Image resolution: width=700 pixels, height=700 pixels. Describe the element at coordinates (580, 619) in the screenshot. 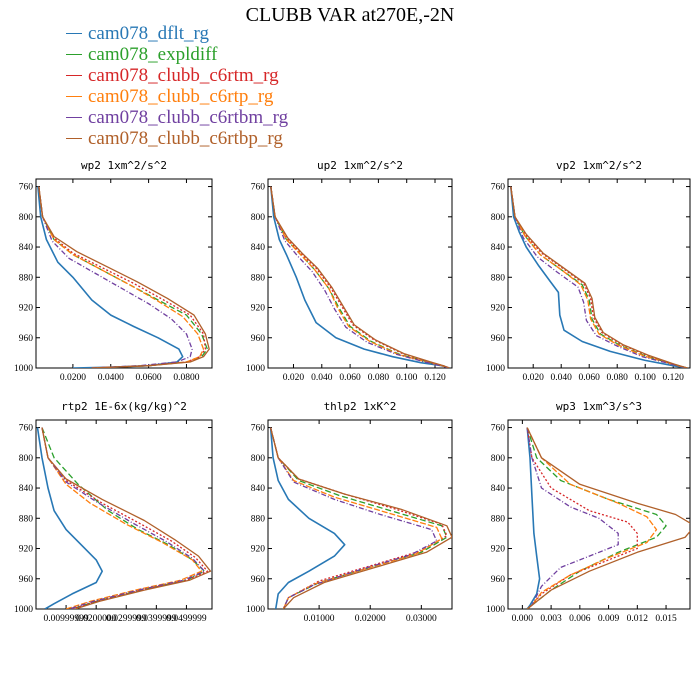

I see `x-tick-label: 0.006` at that location.